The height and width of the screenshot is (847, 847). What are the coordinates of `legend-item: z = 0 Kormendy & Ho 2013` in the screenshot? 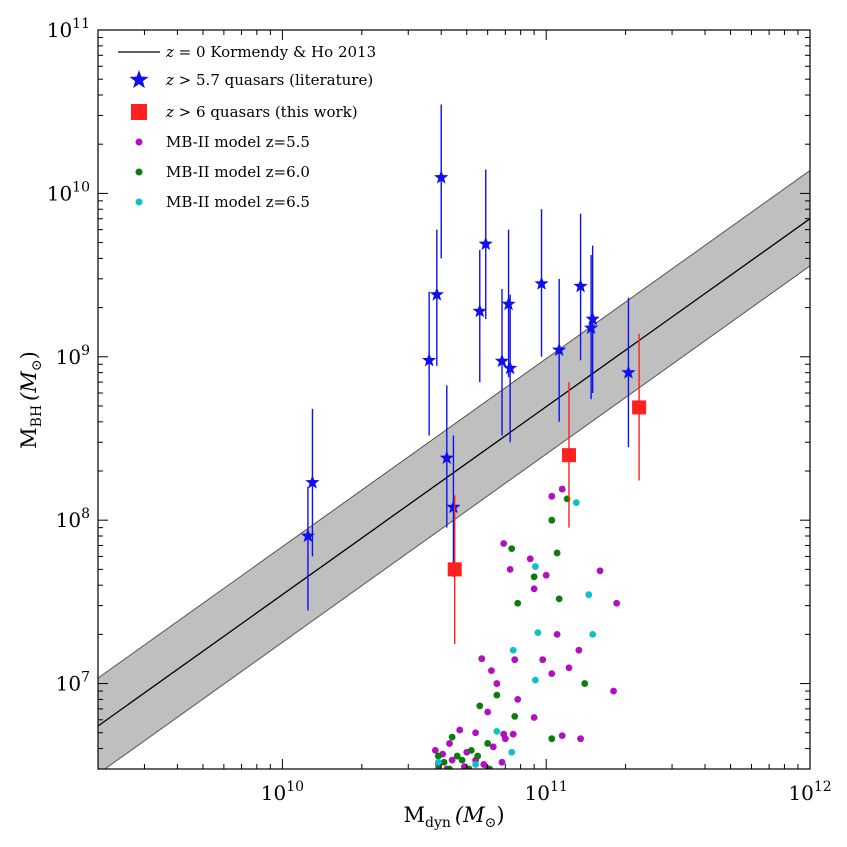 It's located at (247, 52).